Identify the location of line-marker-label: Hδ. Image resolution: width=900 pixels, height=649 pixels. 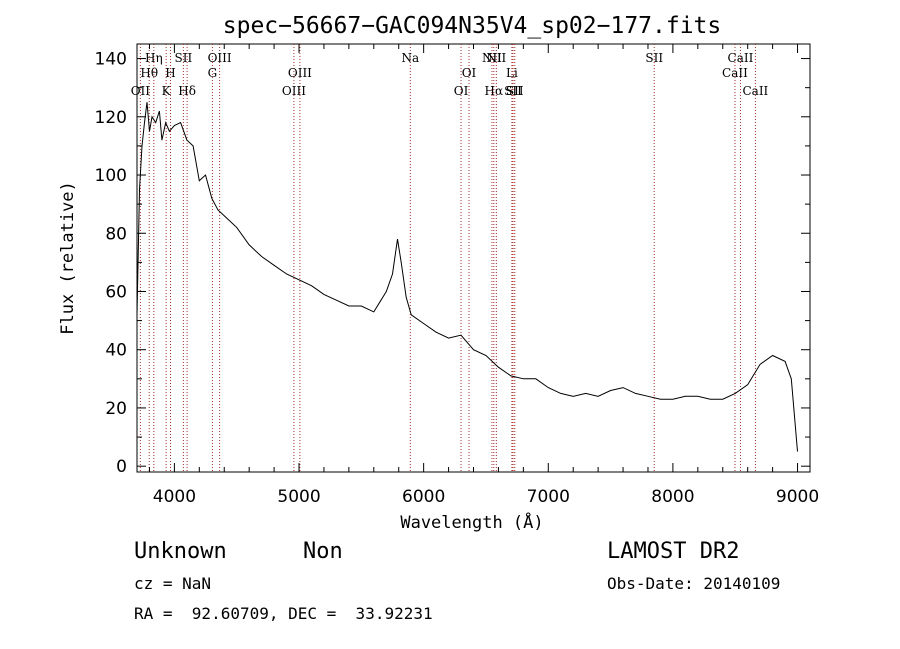
(187, 91).